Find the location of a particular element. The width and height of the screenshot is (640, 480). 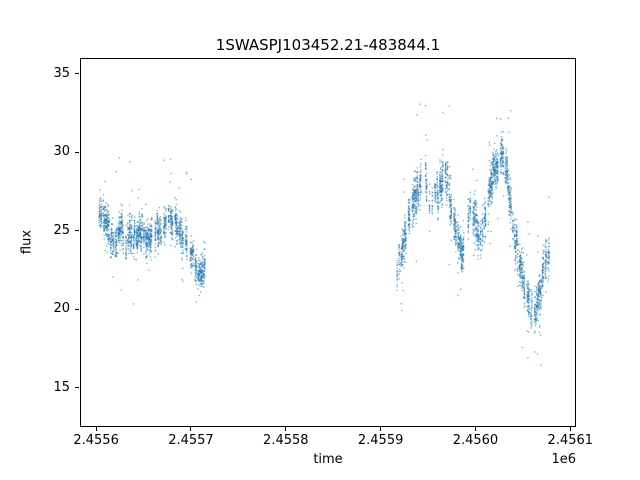

x-tick-label: 2.4558 is located at coordinates (286, 440).